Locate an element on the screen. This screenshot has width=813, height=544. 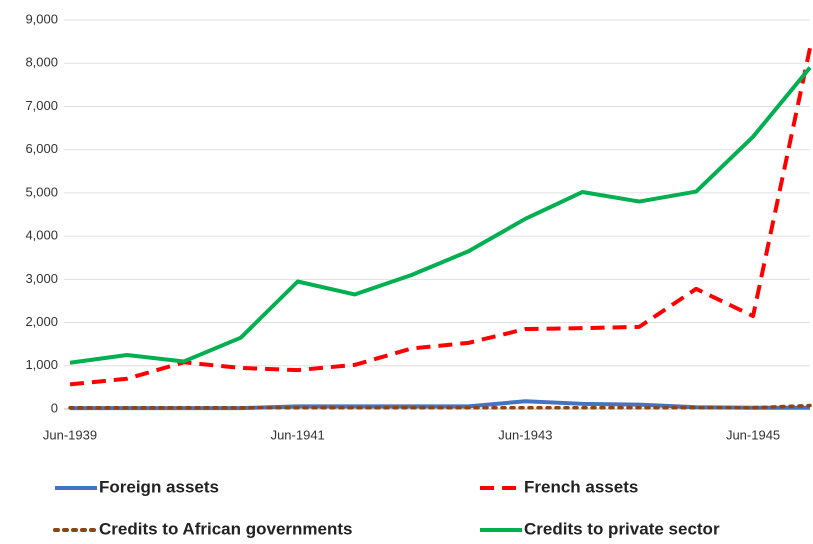
x-tick-label: Jun-1945 is located at coordinates (753, 434).